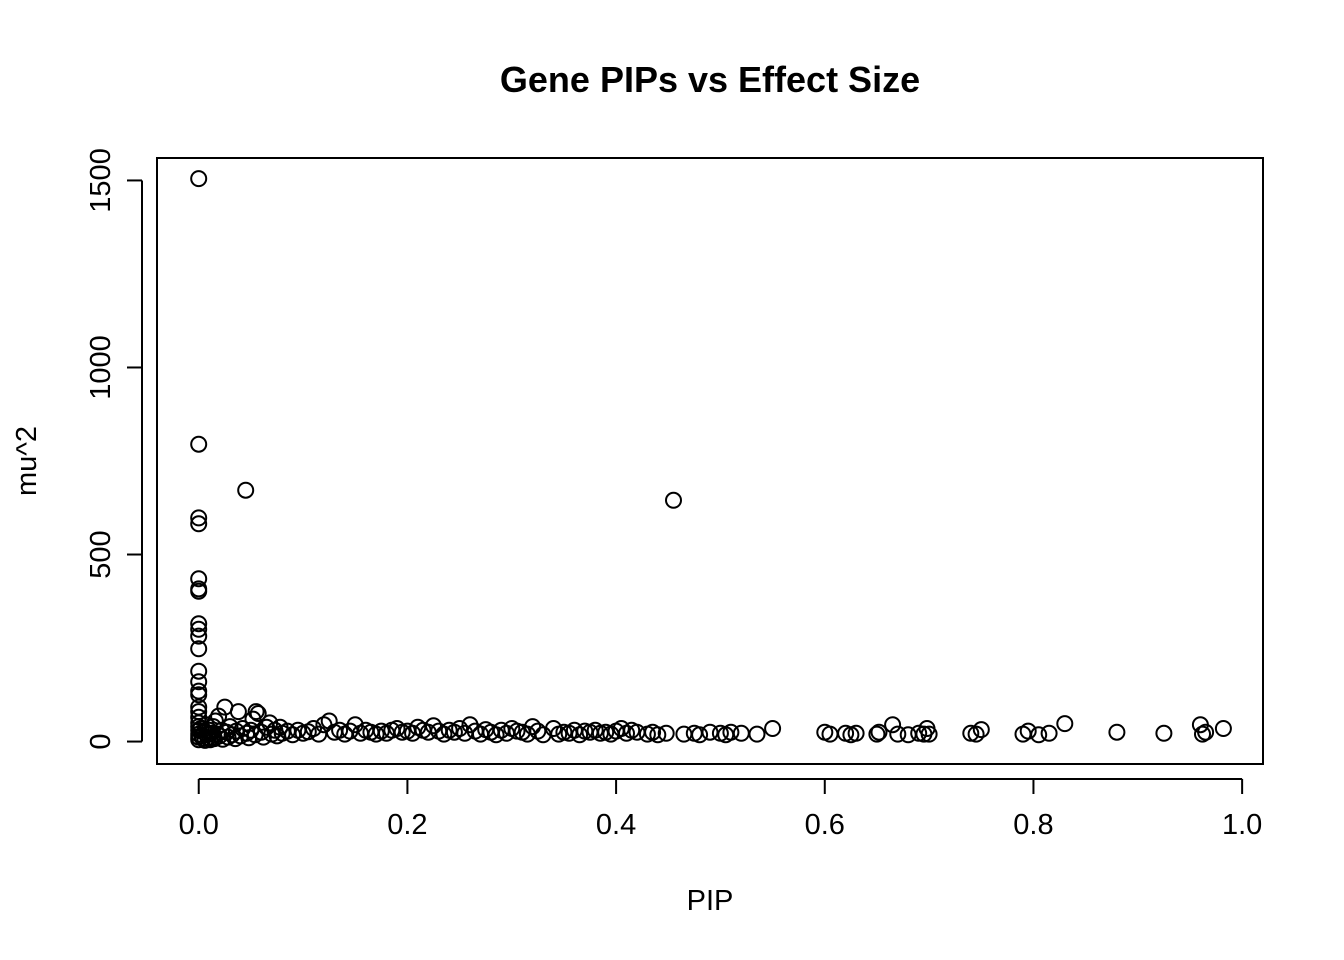 This screenshot has height=960, width=1344. Describe the element at coordinates (1242, 825) in the screenshot. I see `x-tick-label: 1.0` at that location.